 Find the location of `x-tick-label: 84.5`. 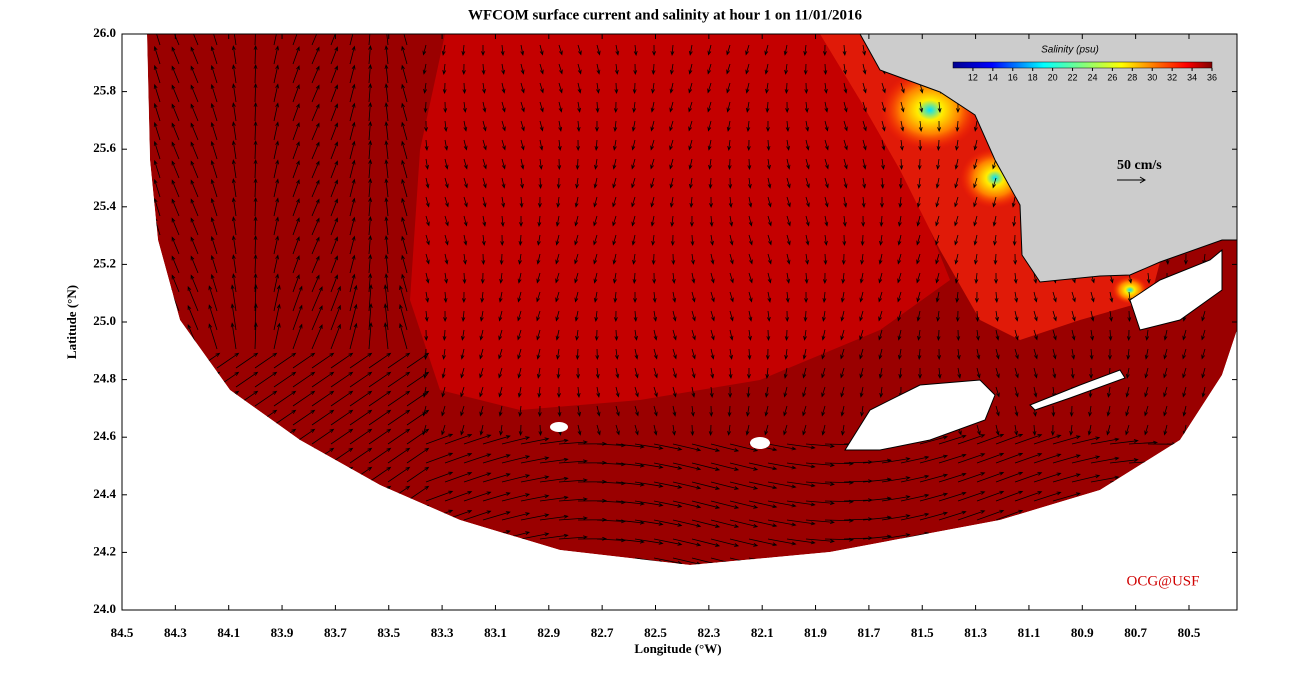

x-tick-label: 84.5 is located at coordinates (122, 632).